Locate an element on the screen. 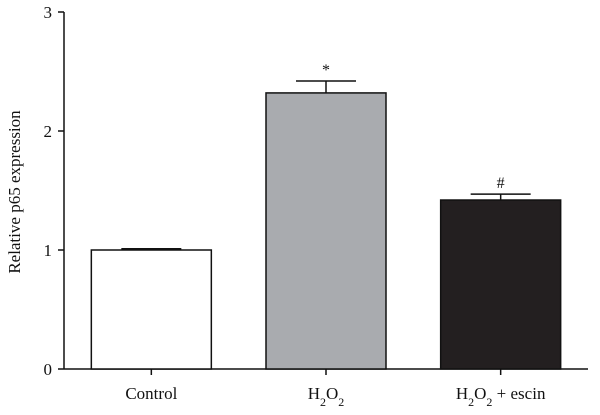  y-tick-label: 0 is located at coordinates (48, 369).